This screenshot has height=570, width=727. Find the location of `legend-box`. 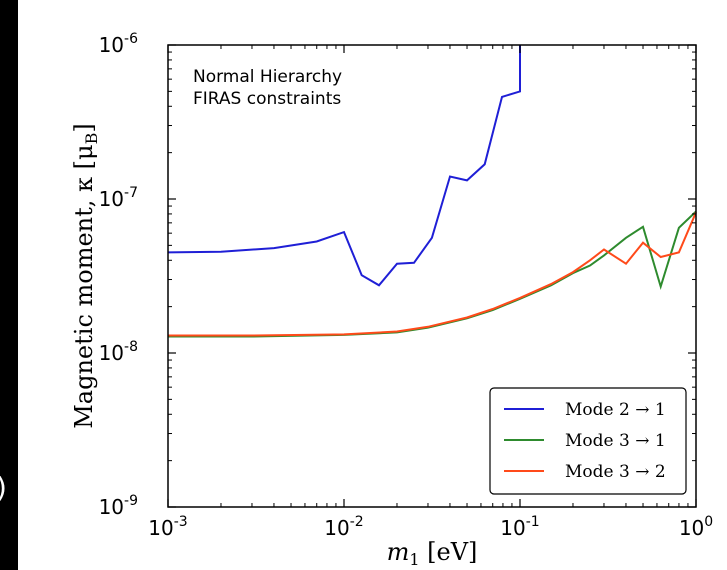

legend-box is located at coordinates (588, 441).